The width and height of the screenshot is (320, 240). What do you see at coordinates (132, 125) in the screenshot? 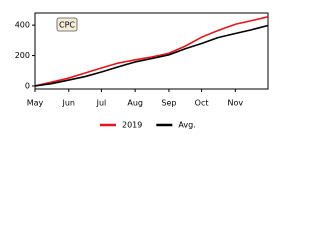
I see `legend-label: 2019` at bounding box center [132, 125].